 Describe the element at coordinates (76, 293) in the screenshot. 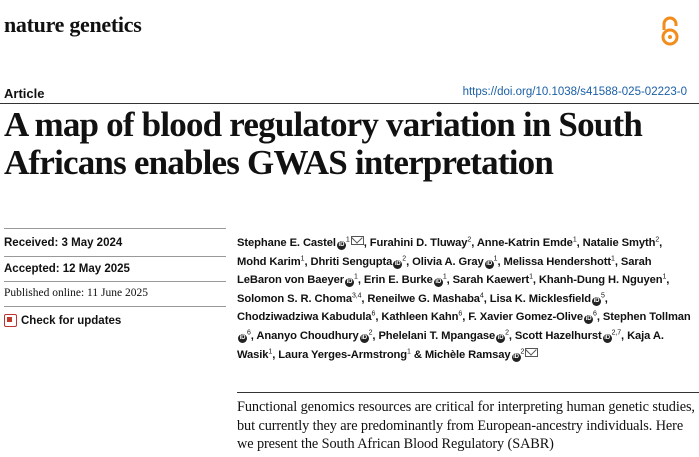

I see `published-date: Published online: 11 June 2025` at that location.